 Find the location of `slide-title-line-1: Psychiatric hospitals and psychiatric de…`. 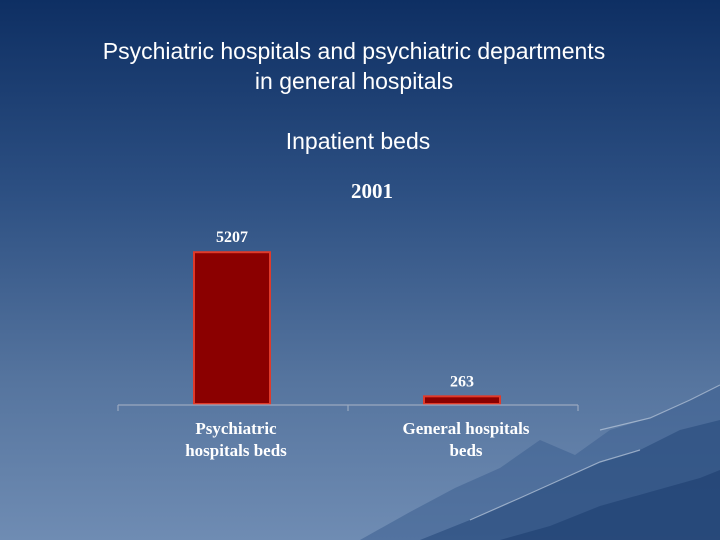

slide-title-line-1: Psychiatric hospitals and psychiatric de… is located at coordinates (354, 51).